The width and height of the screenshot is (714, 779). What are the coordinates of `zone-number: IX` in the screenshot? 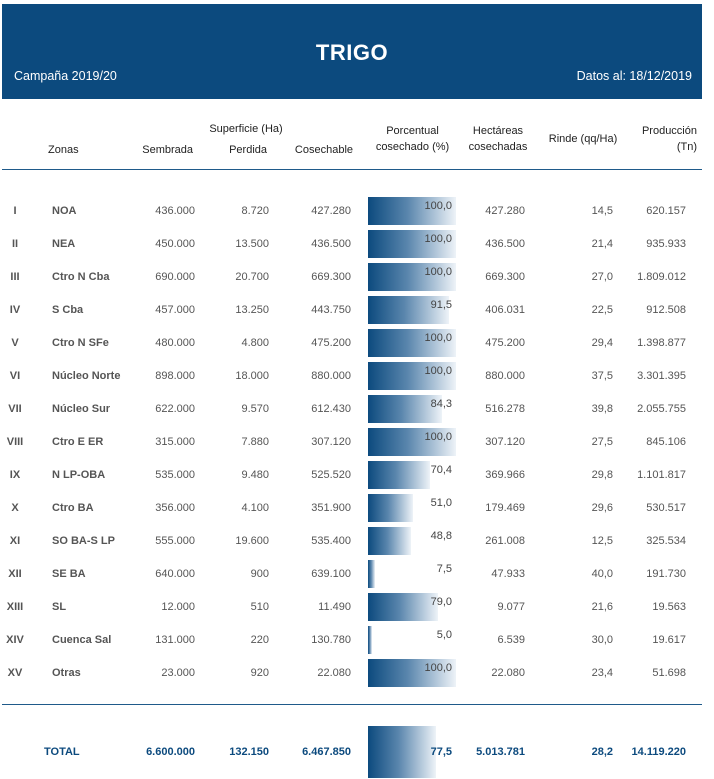 It's located at (15, 475).